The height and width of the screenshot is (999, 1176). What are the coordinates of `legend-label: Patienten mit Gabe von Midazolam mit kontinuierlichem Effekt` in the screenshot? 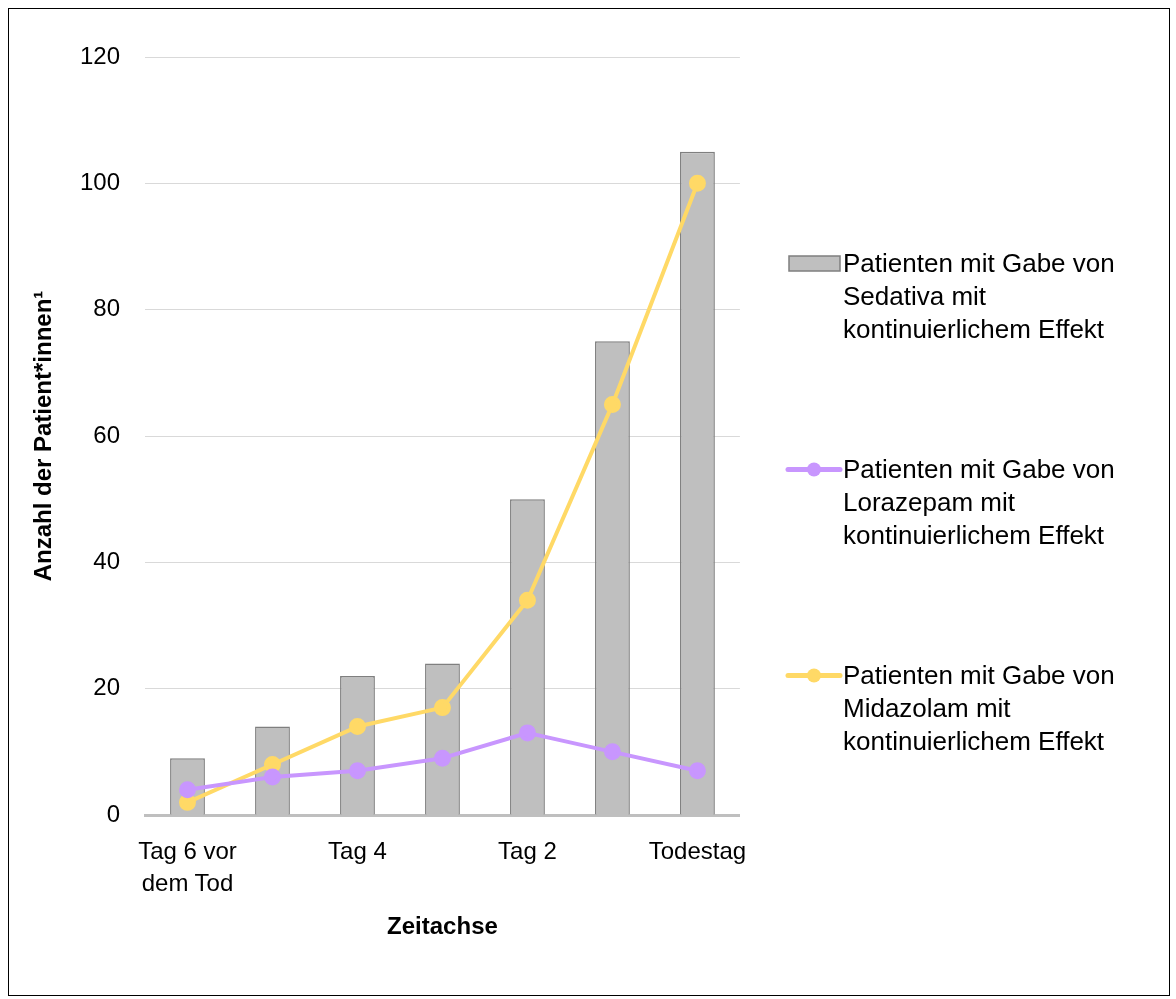 It's located at (979, 708).